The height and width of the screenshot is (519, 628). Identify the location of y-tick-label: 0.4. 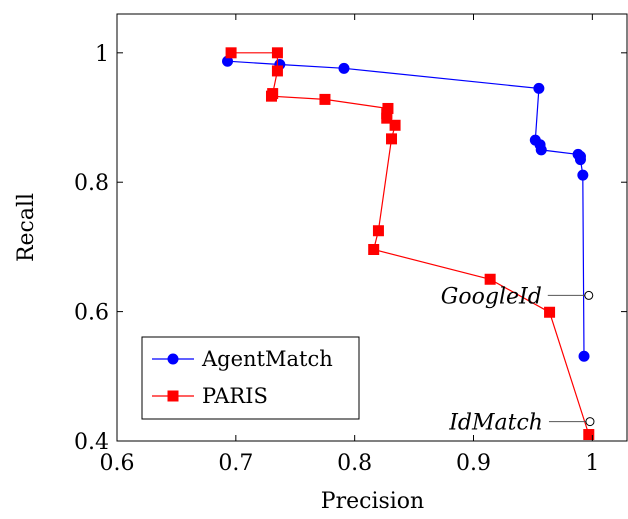
(91, 442).